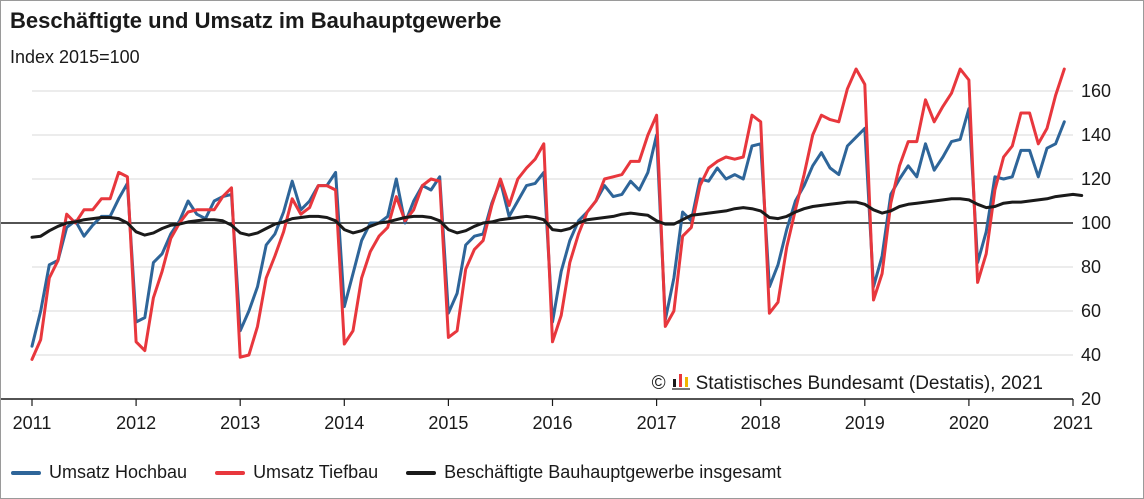  What do you see at coordinates (1096, 91) in the screenshot?
I see `y-tick-label: 160` at bounding box center [1096, 91].